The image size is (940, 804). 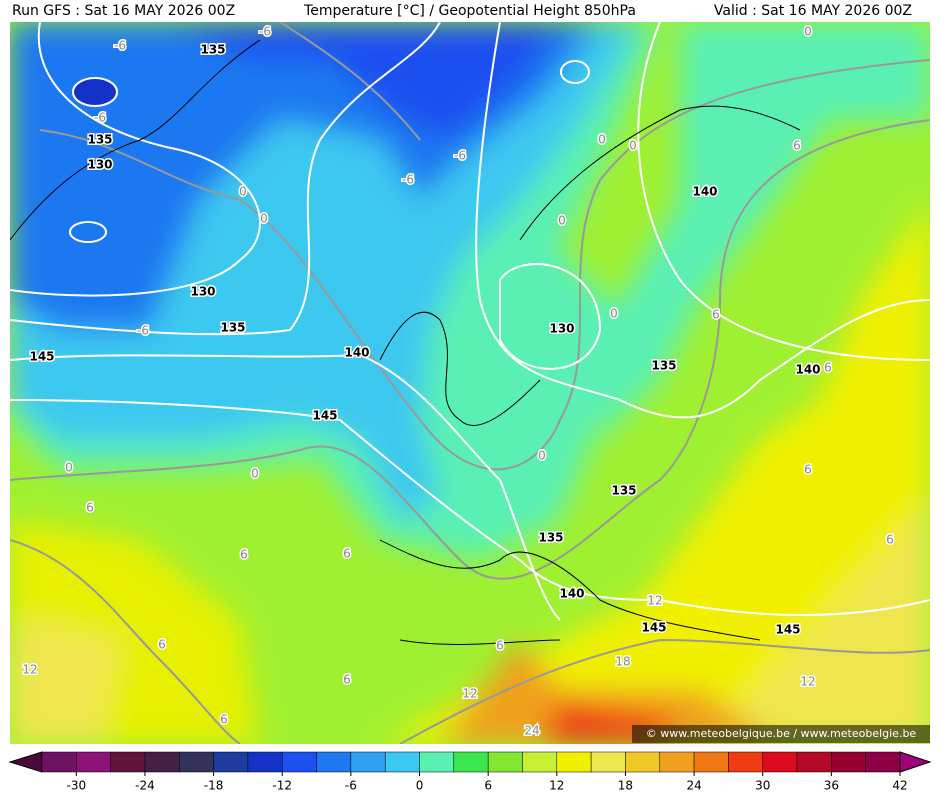 What do you see at coordinates (77, 786) in the screenshot?
I see `colorbar-label: -30` at bounding box center [77, 786].